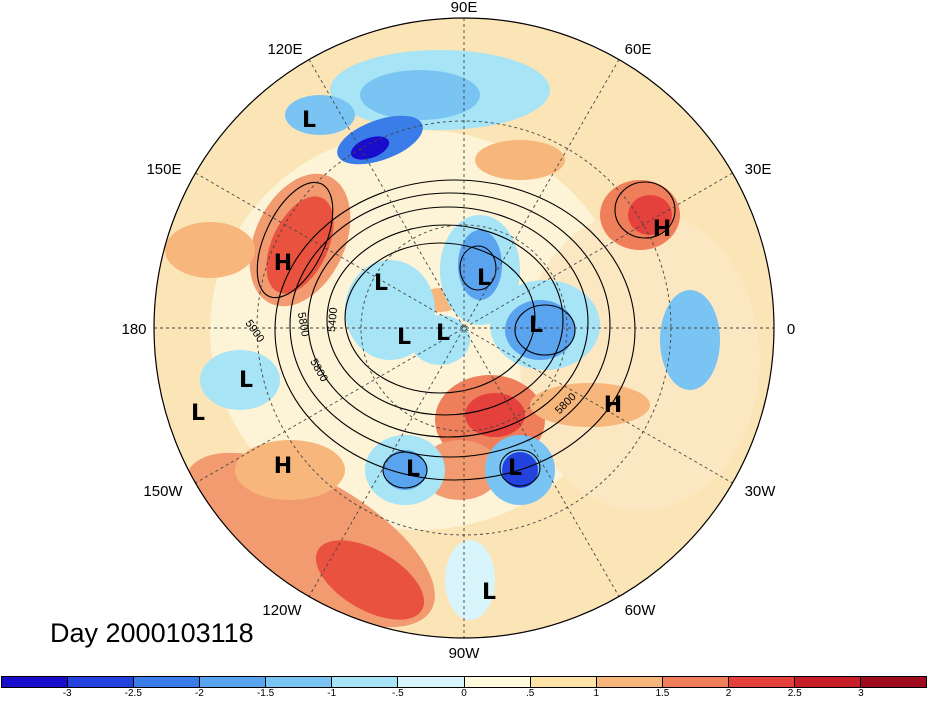 The height and width of the screenshot is (702, 928). What do you see at coordinates (641, 610) in the screenshot?
I see `lon-label: 60W` at bounding box center [641, 610].